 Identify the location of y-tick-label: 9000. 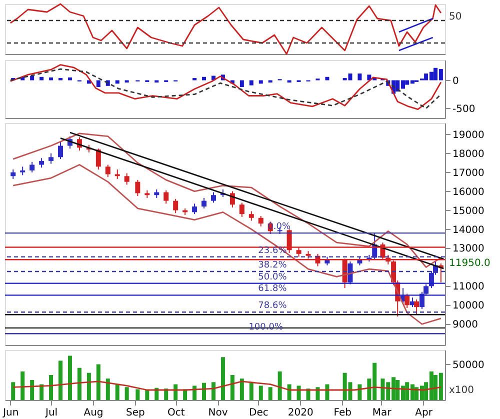
(465, 325).